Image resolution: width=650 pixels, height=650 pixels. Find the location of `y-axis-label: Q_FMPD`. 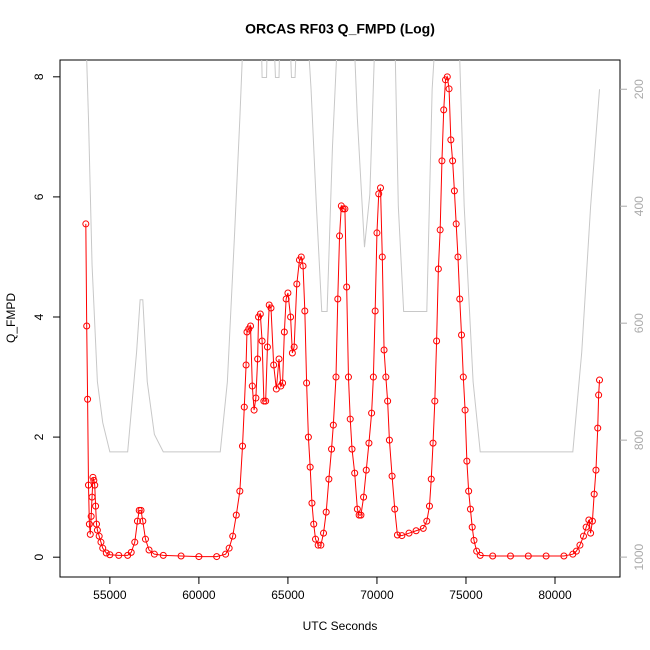

y-axis-label: Q_FMPD is located at coordinates (11, 318).